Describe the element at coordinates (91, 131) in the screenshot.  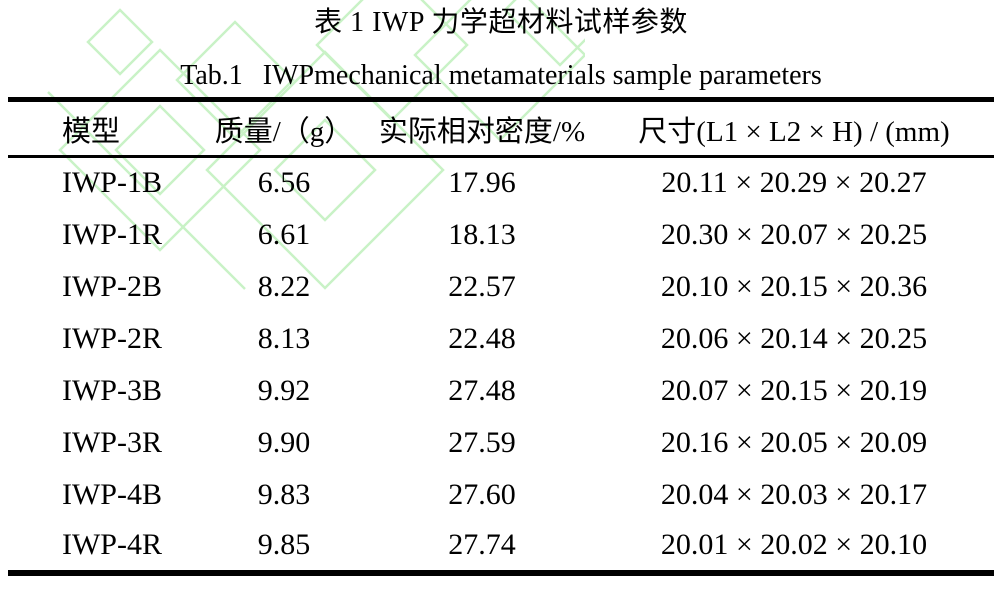
I see `column-header-model: 模型` at that location.